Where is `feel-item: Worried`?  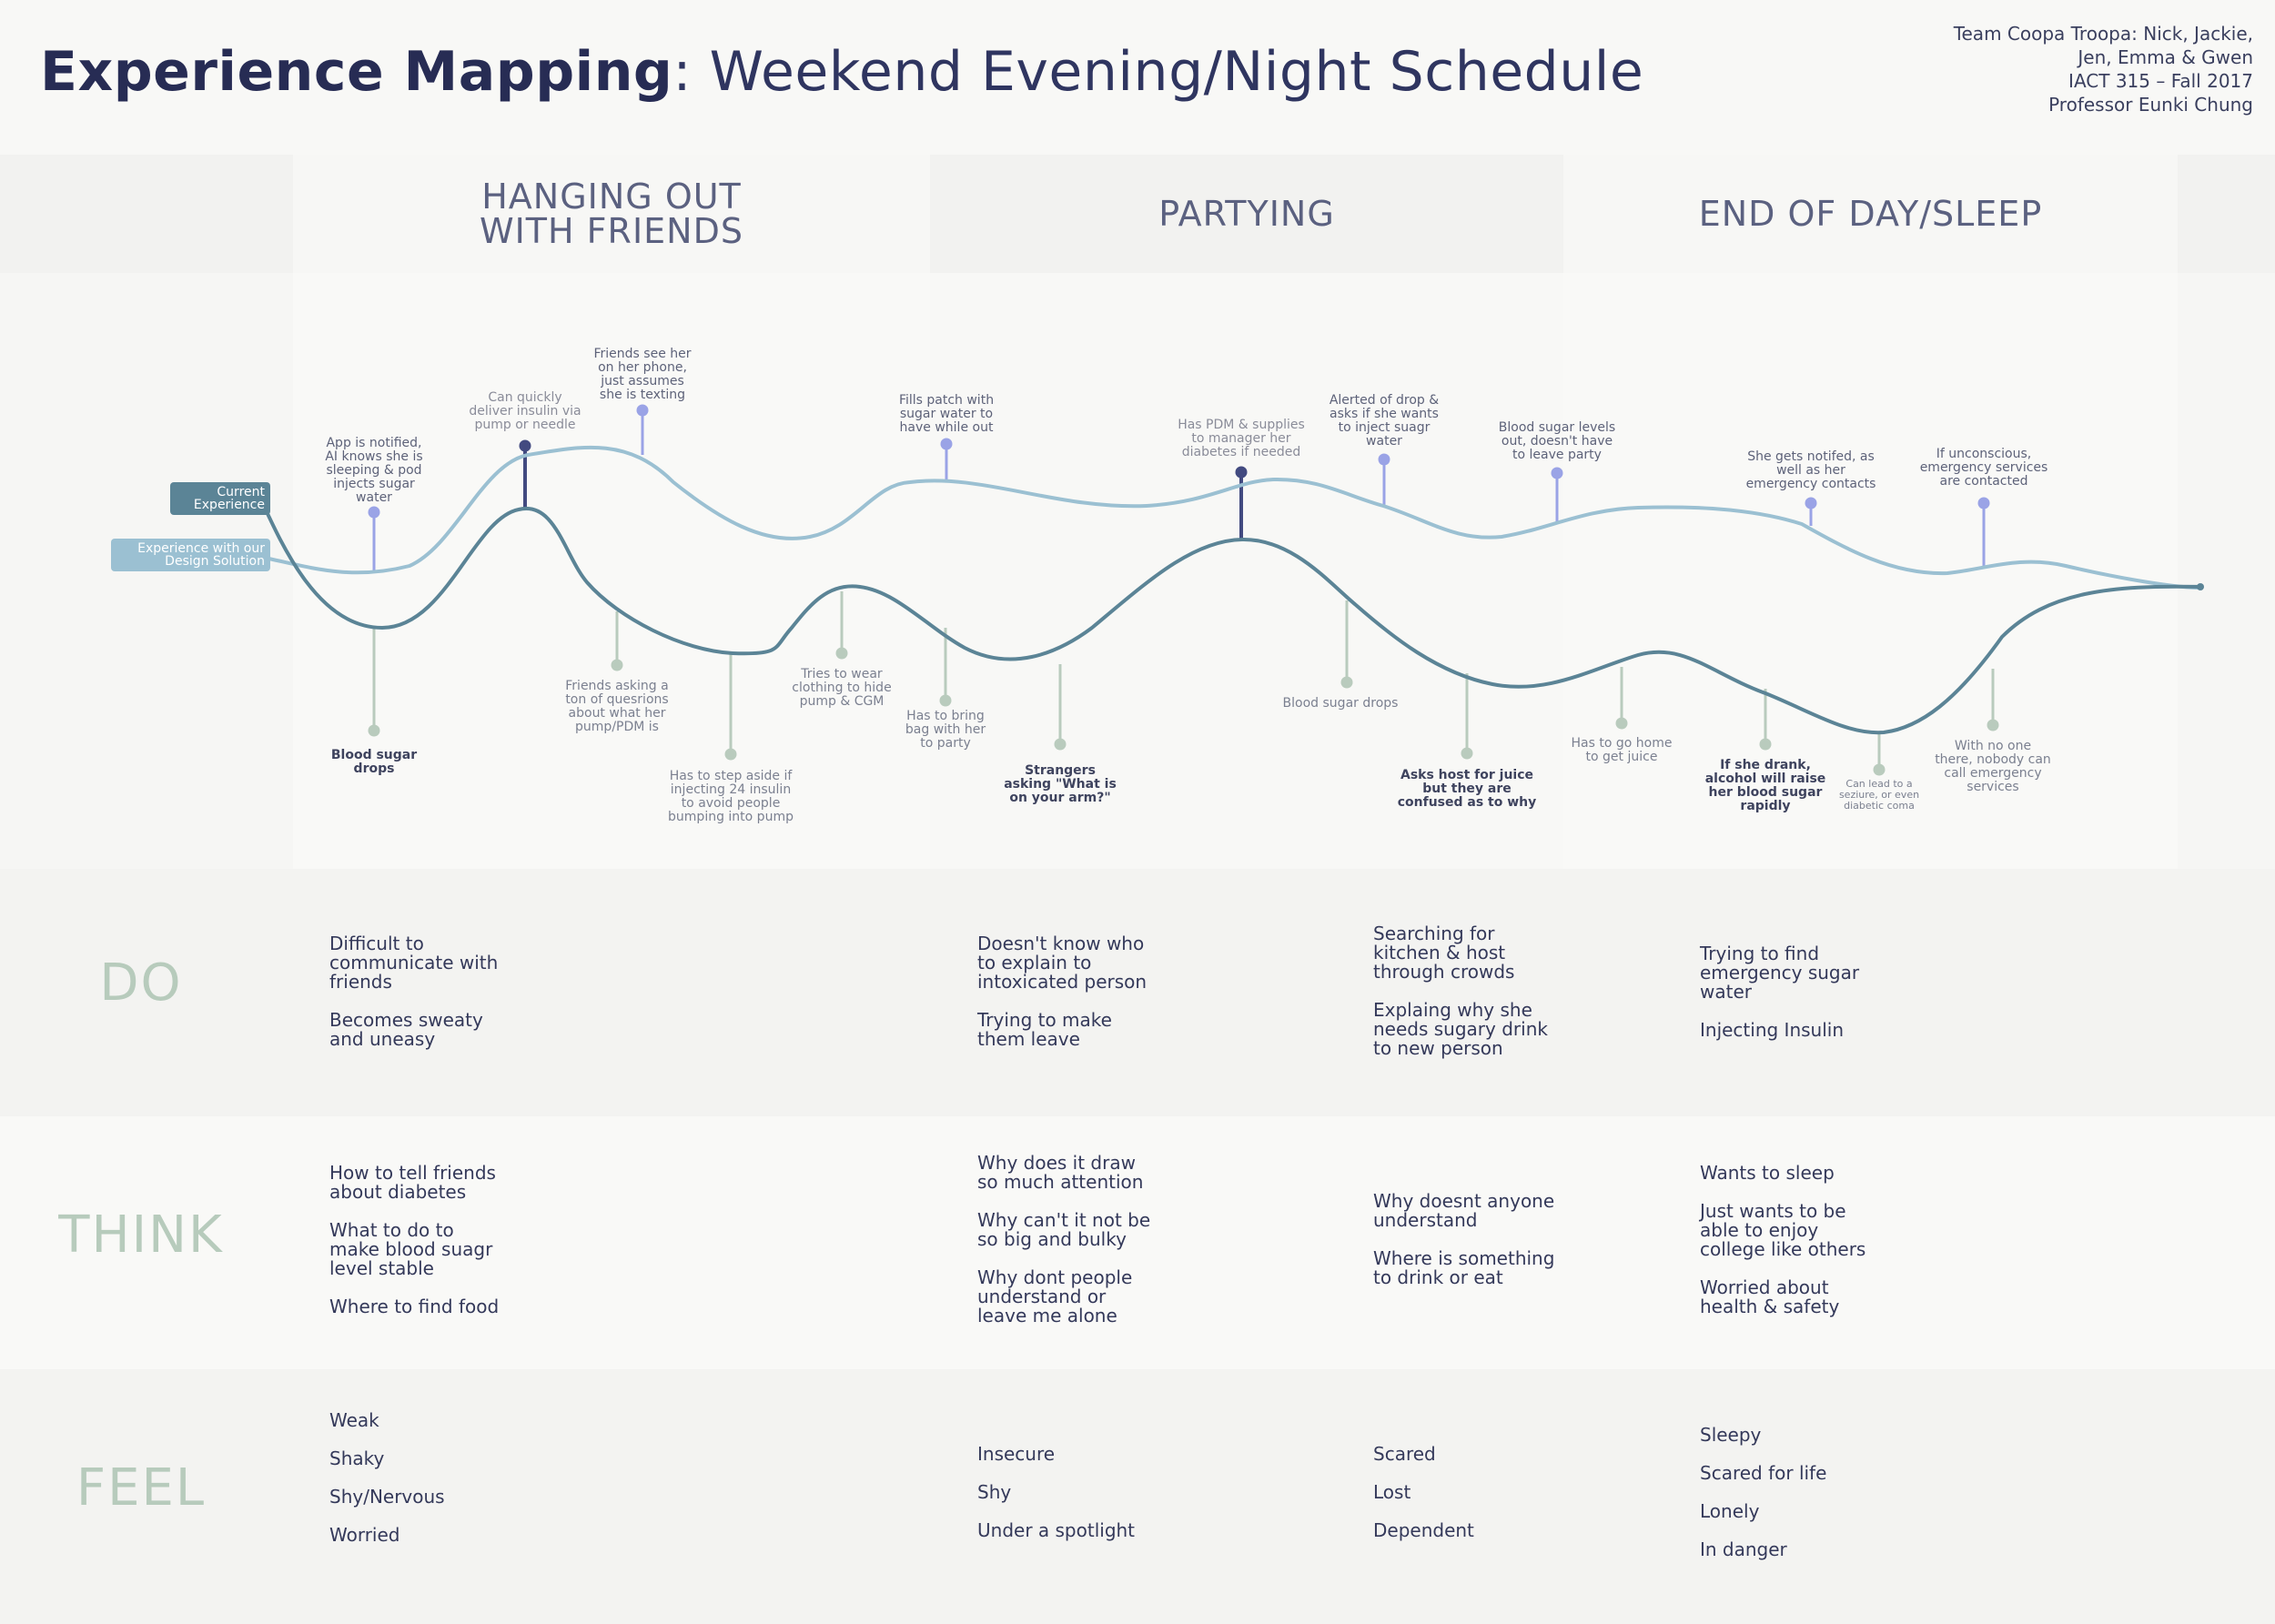 feel-item: Worried is located at coordinates (365, 1535).